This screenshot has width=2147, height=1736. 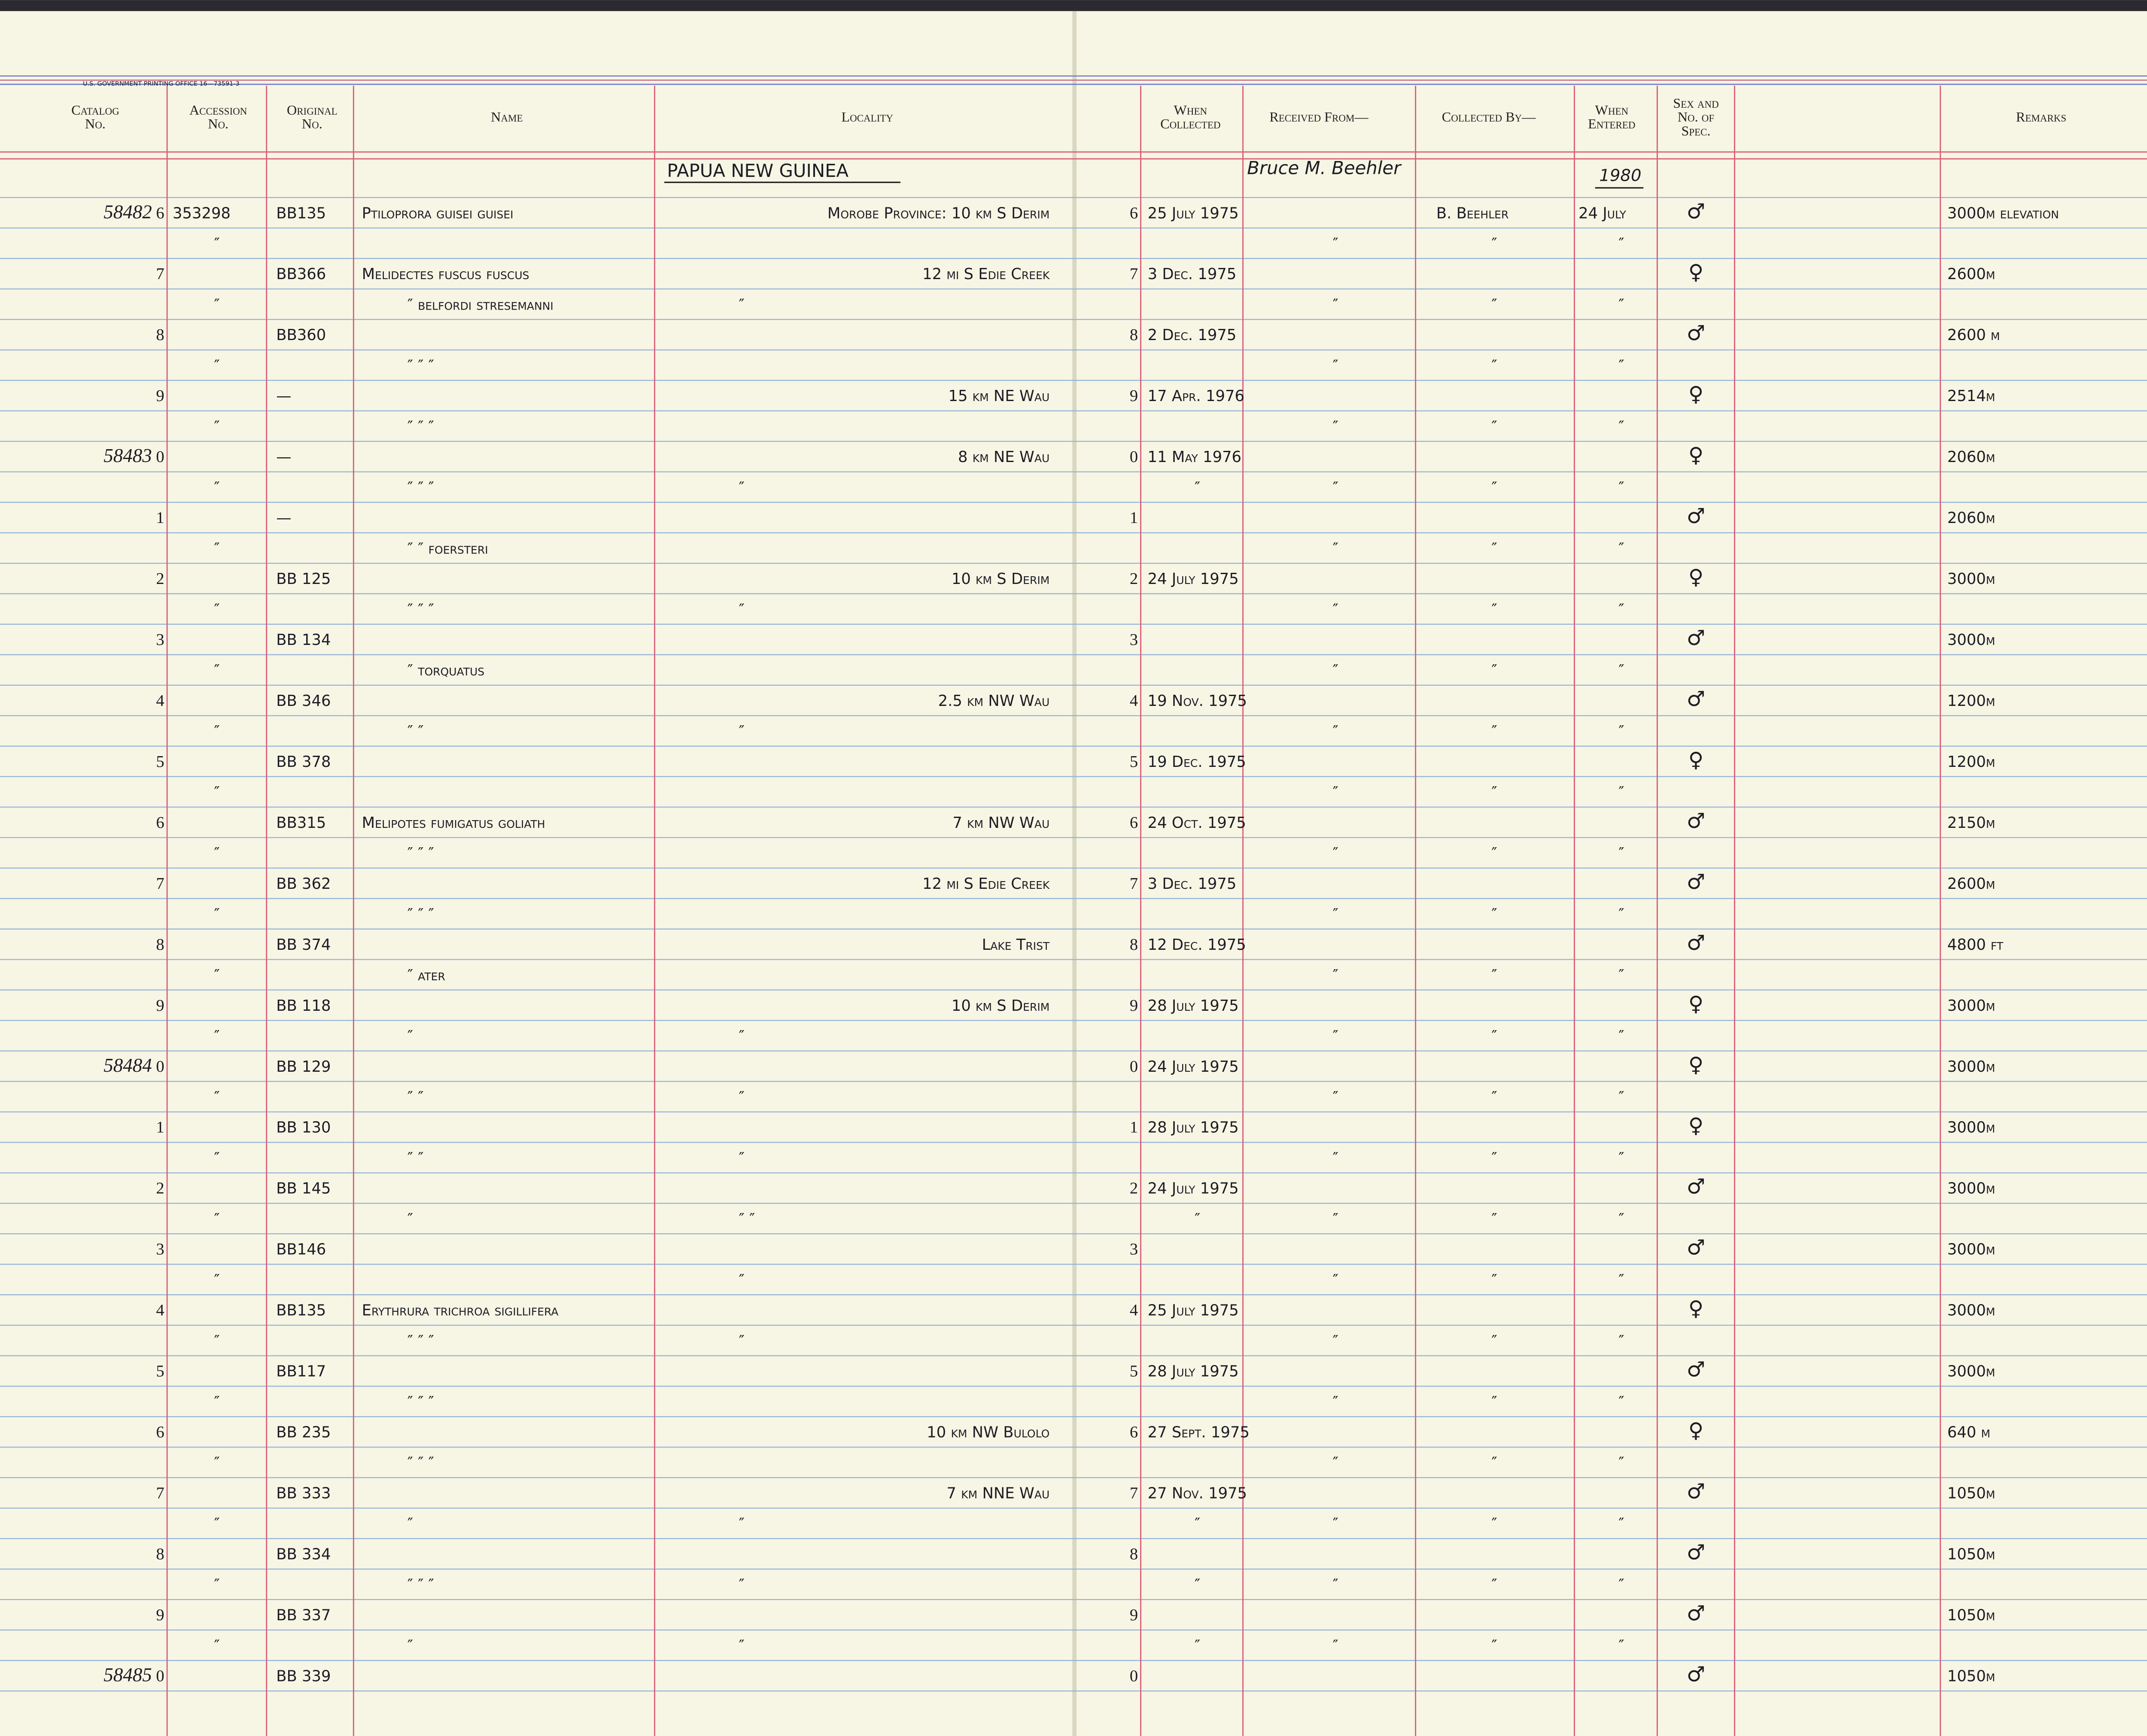 What do you see at coordinates (1192, 335) in the screenshot?
I see `cell: 2 Dec. 1975` at bounding box center [1192, 335].